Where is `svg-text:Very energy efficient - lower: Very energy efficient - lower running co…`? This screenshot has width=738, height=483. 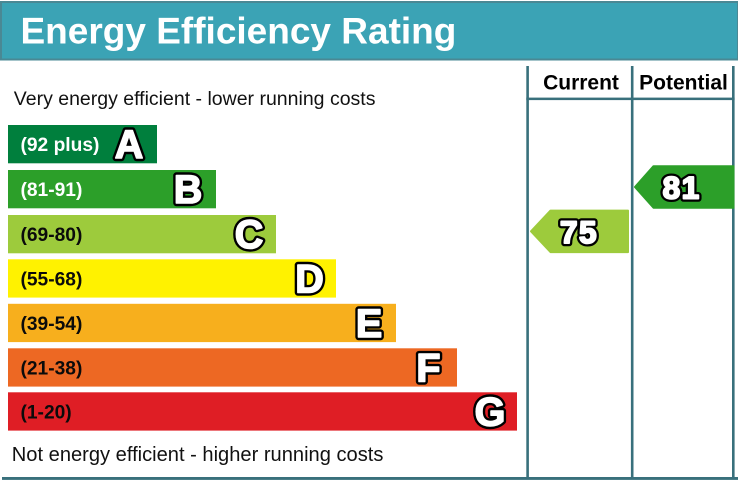 svg-text:Very energy efficient - lower: Very energy efficient - lower running co… is located at coordinates (195, 99).